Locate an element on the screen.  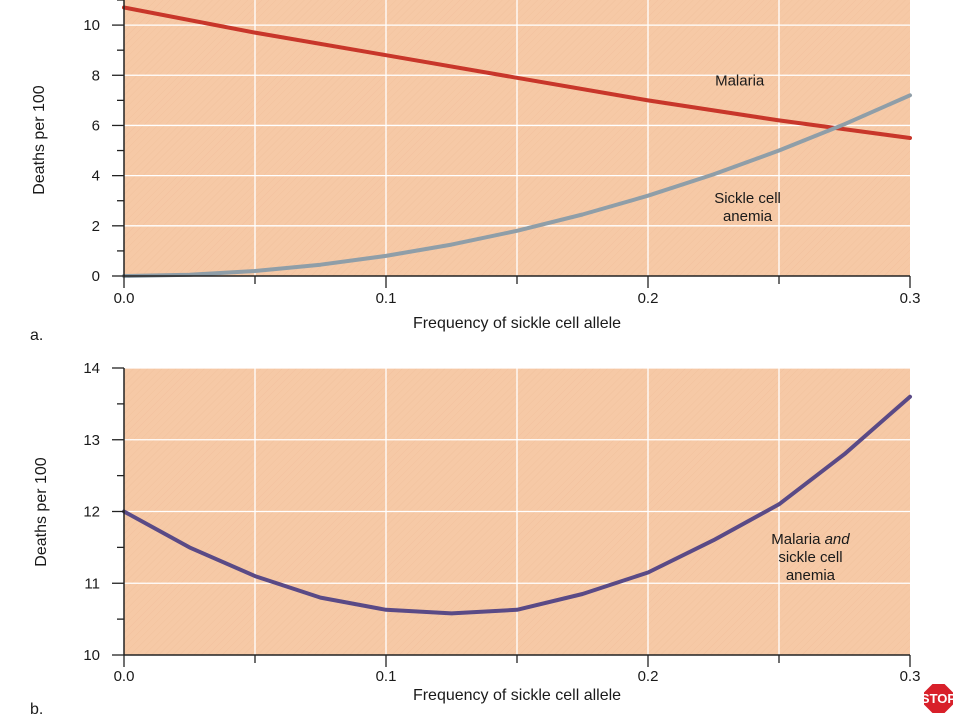
y-tick-label: 13 is located at coordinates (91, 440).